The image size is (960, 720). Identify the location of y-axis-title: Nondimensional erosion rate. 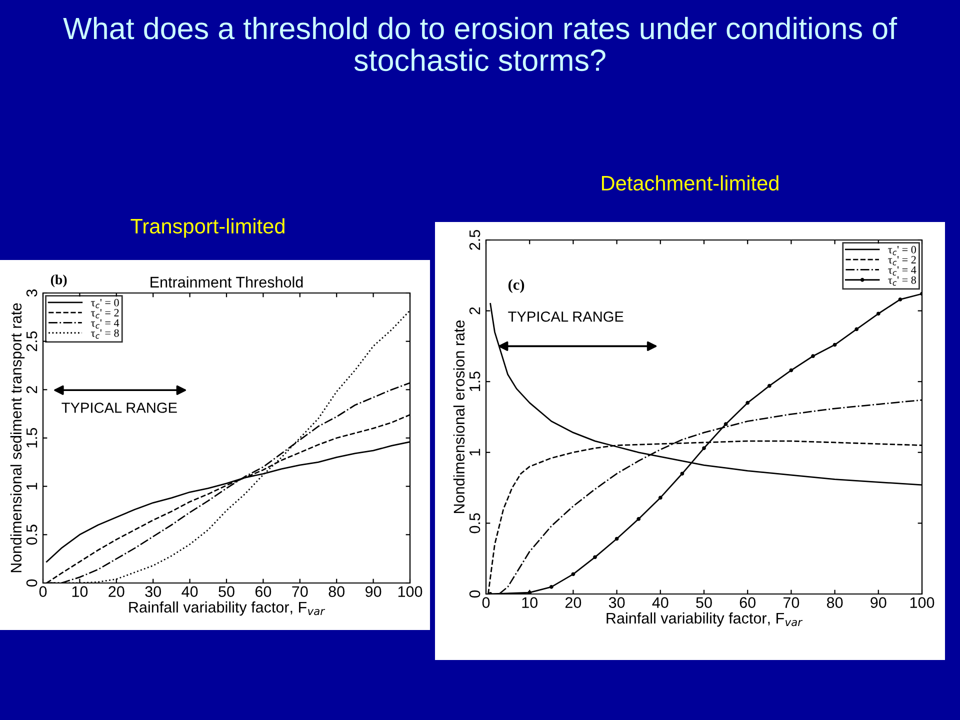
(459, 416).